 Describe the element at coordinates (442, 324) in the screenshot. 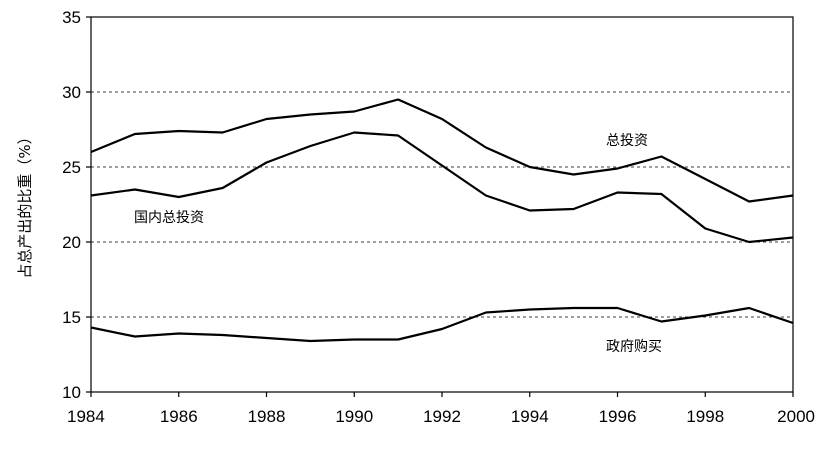

I see `series-line-government-purchases` at that location.